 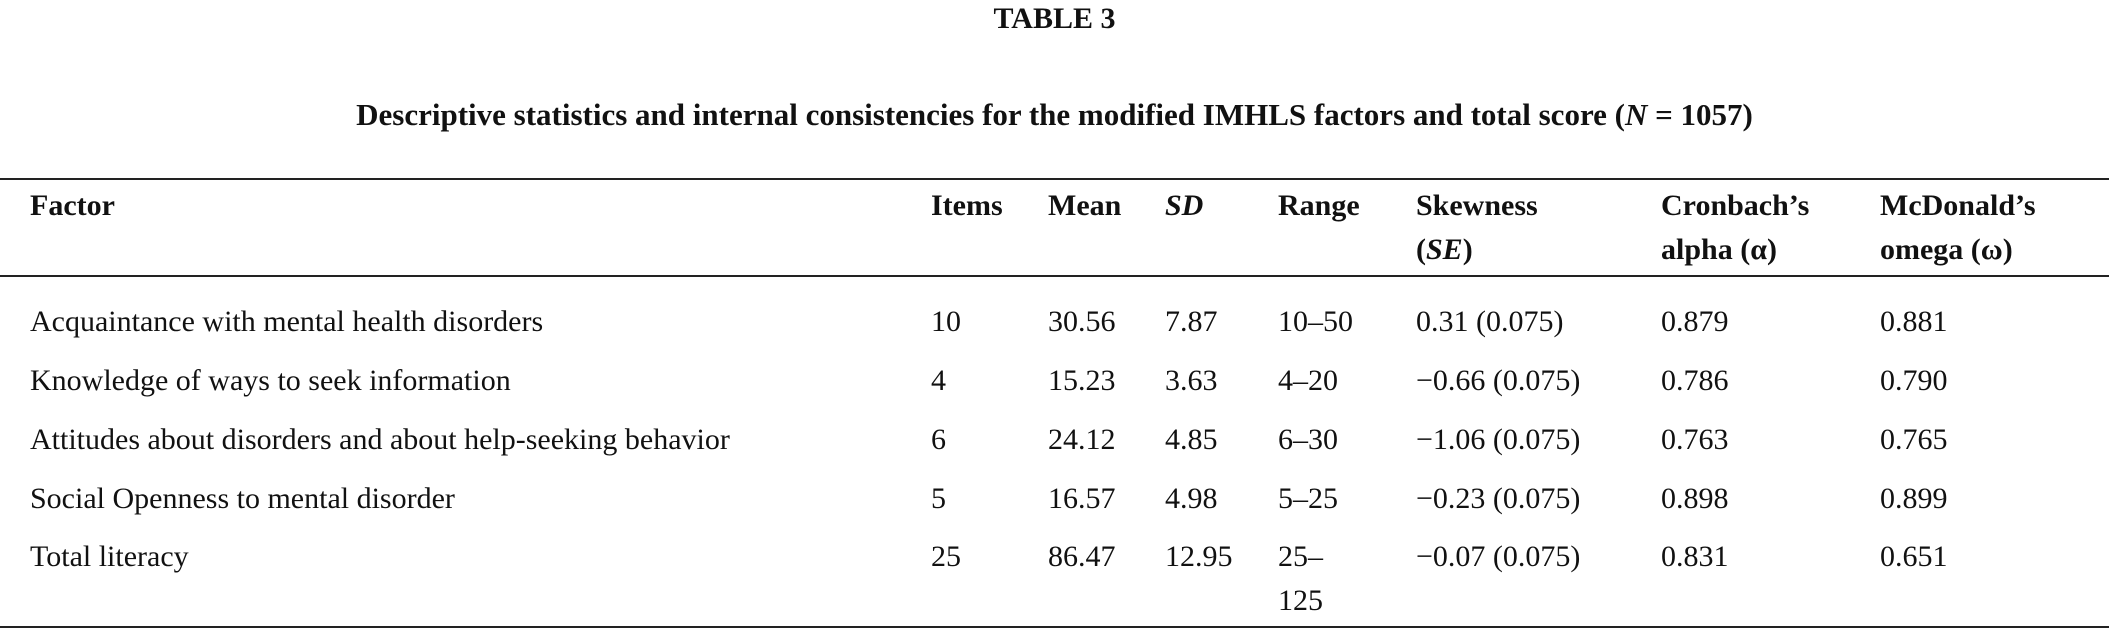 I want to click on cell-value: −0.66 (0.075), so click(x=1498, y=380).